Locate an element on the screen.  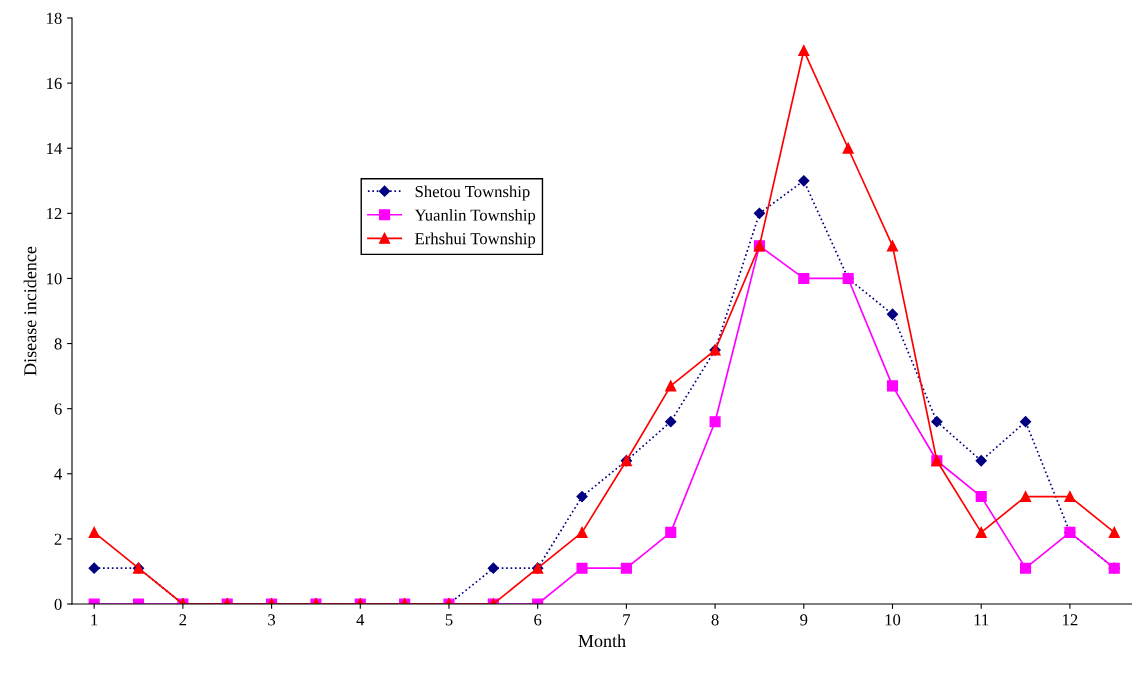
y-tick-label: 16 is located at coordinates (54, 83).